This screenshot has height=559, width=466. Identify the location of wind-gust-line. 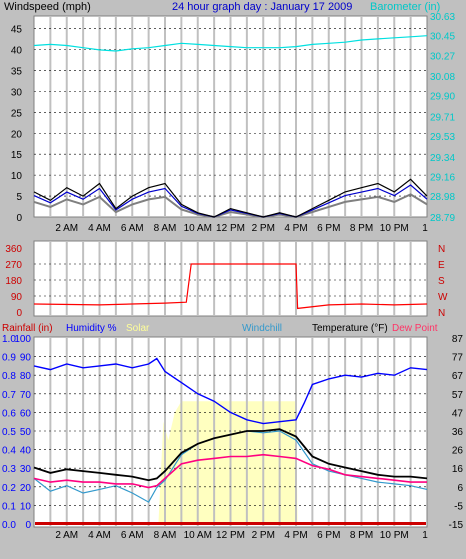
(230, 198).